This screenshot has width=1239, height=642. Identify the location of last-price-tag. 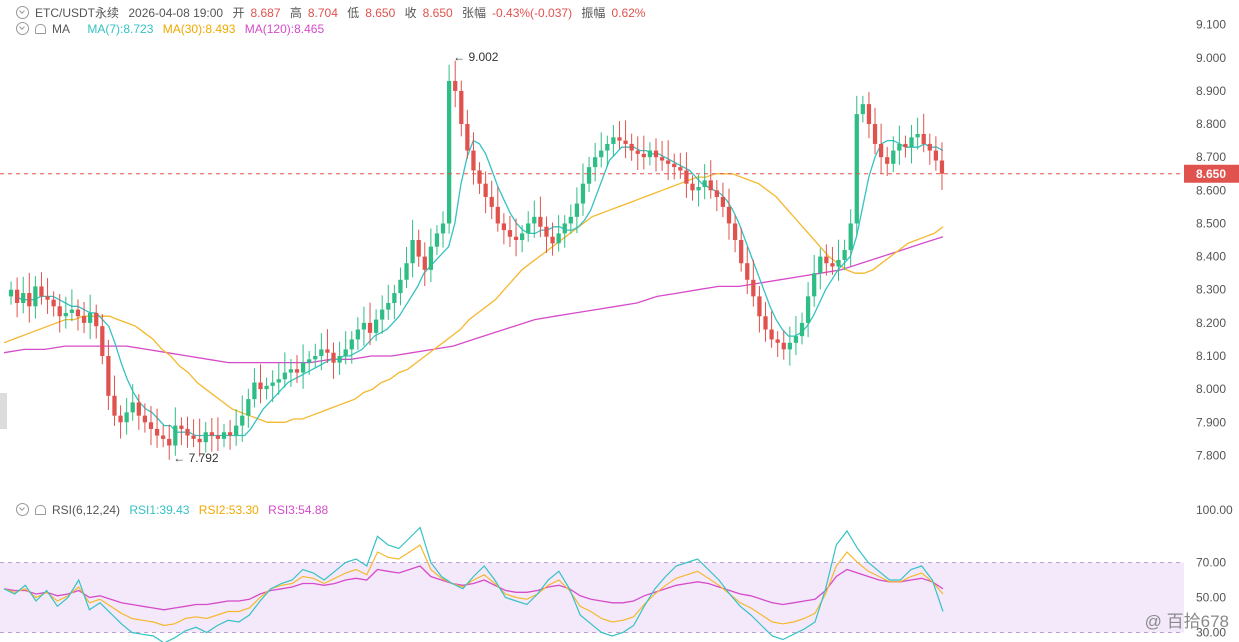
(1211, 173).